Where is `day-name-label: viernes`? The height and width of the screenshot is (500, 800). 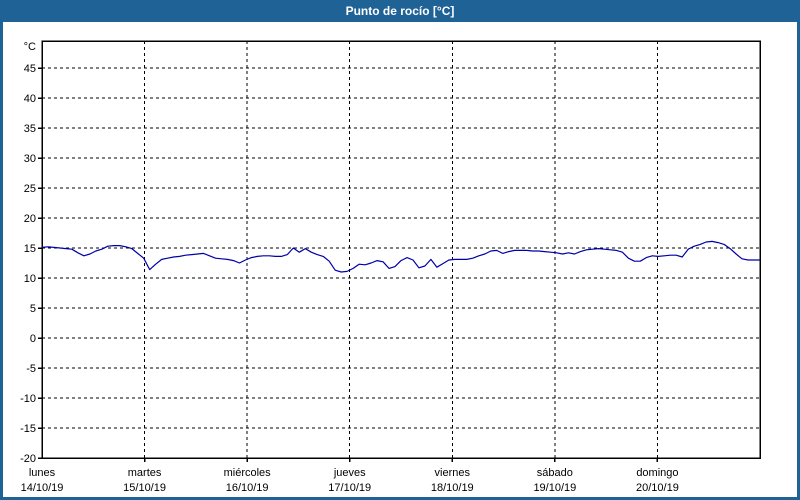 day-name-label: viernes is located at coordinates (453, 473).